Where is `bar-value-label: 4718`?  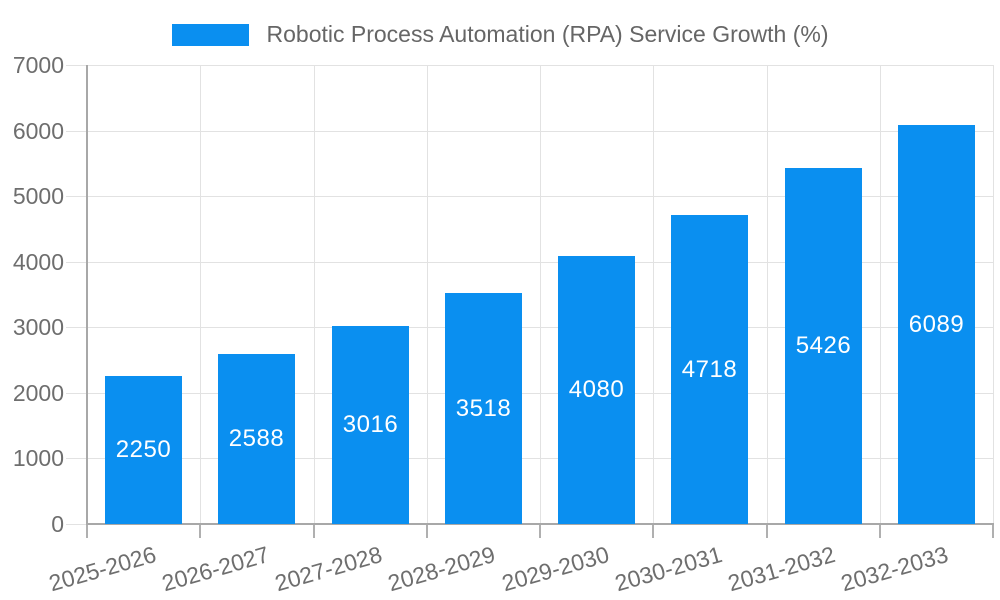
bar-value-label: 4718 is located at coordinates (709, 369).